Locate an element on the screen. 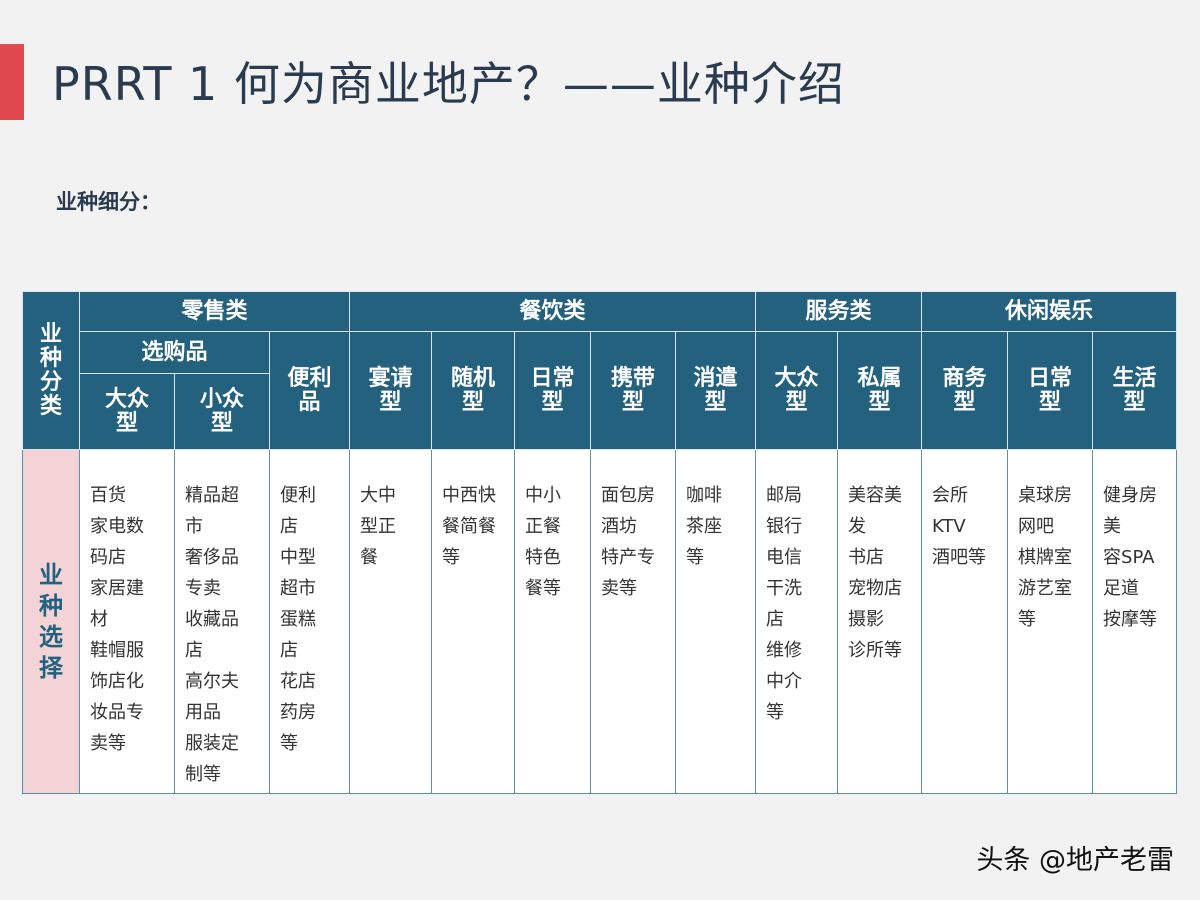 This screenshot has height=900, width=1200. header-line: 小众 is located at coordinates (221, 399).